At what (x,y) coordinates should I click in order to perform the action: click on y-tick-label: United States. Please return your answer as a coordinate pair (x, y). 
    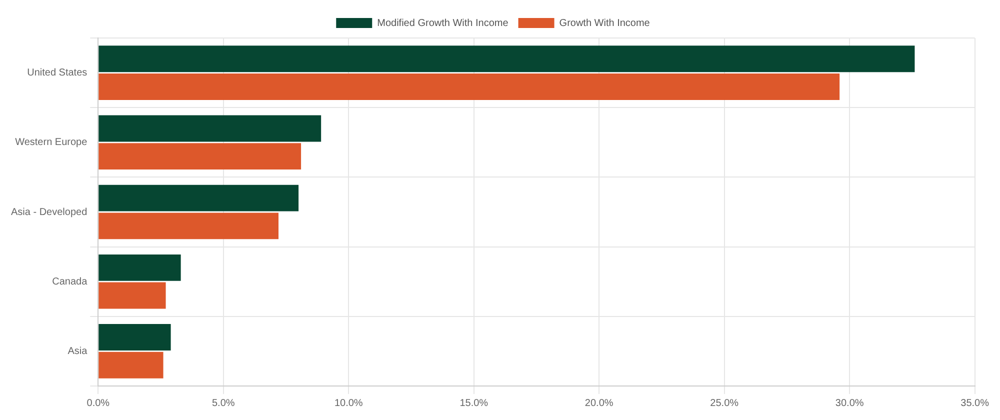
    Looking at the image, I should click on (57, 73).